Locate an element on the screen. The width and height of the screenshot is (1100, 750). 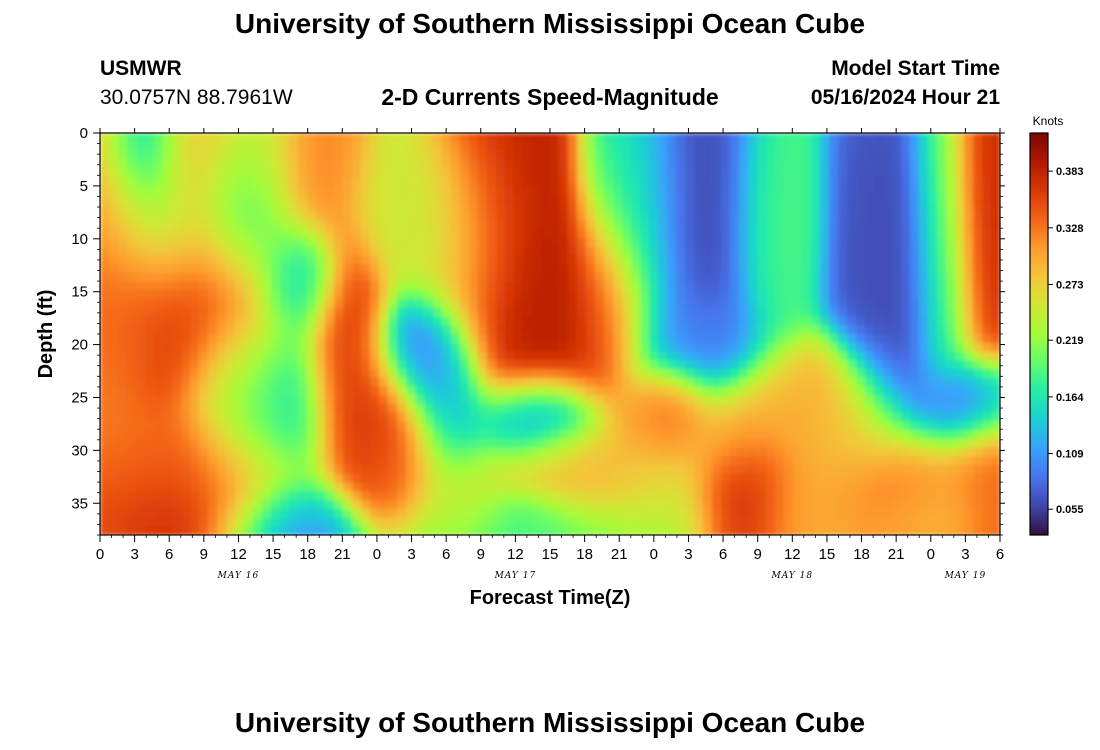
date-label: MAY 17 is located at coordinates (515, 576).